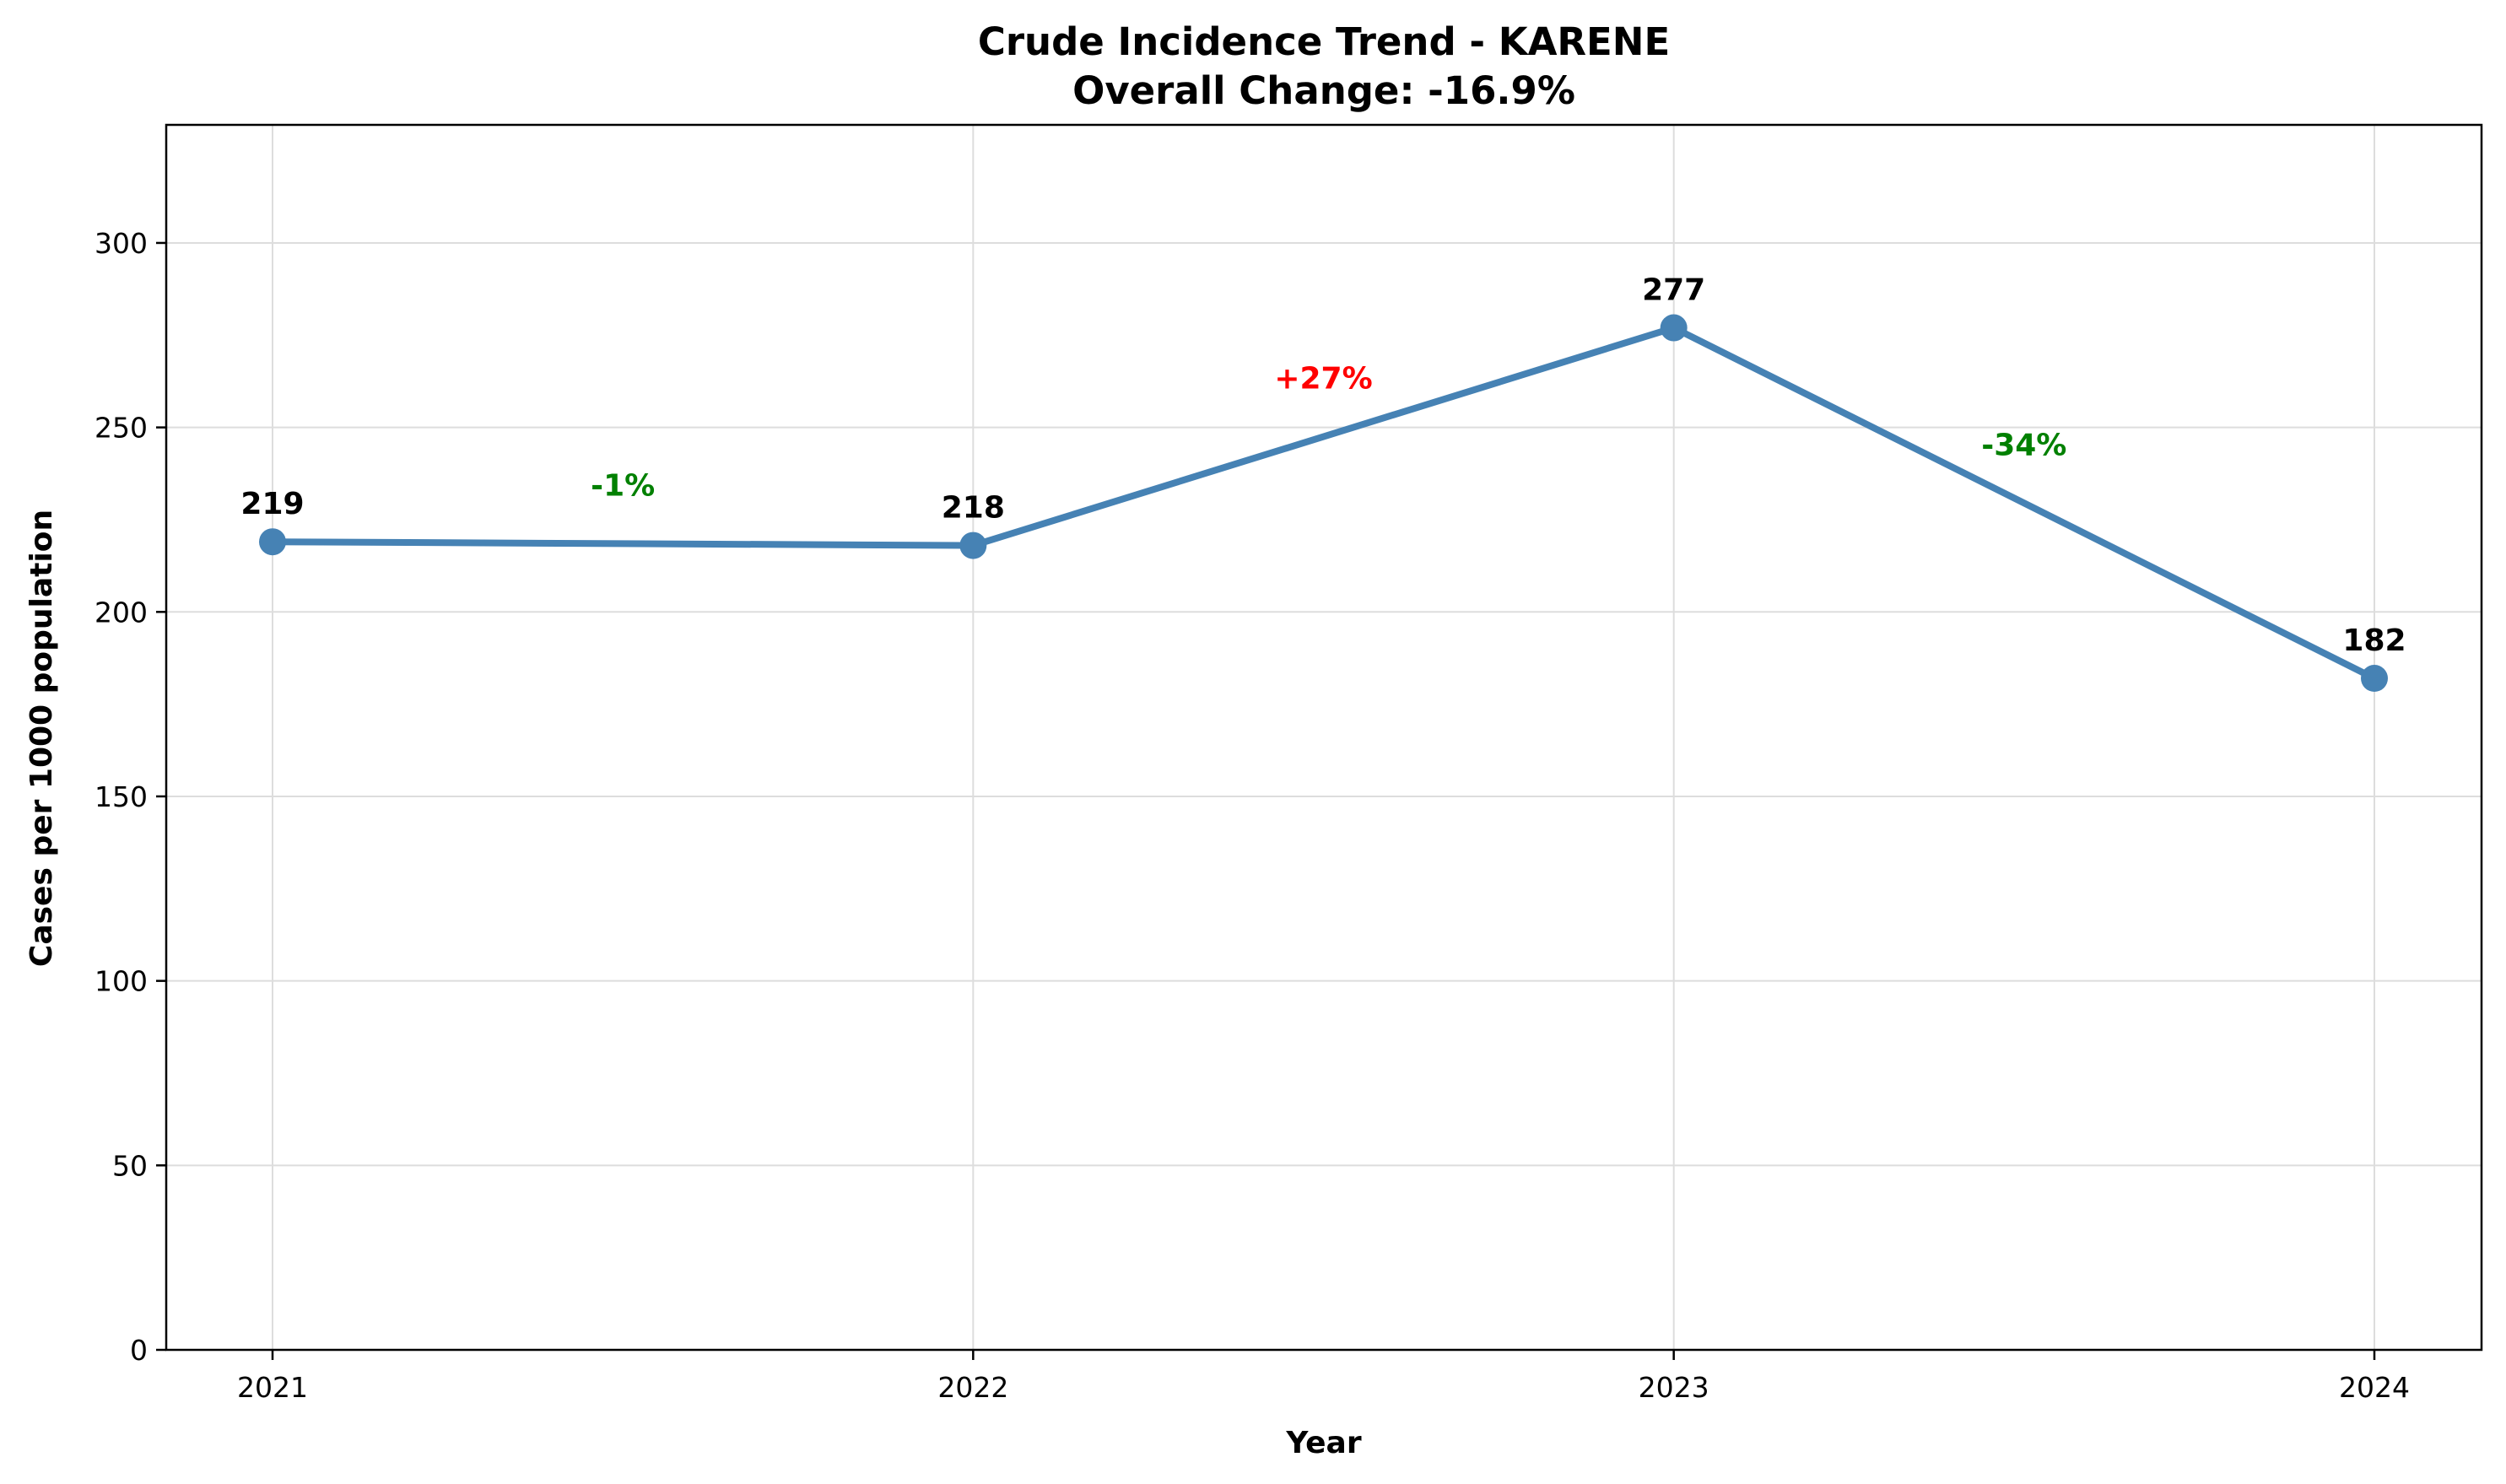  What do you see at coordinates (130, 1165) in the screenshot?
I see `y-tick-label: 50` at bounding box center [130, 1165].